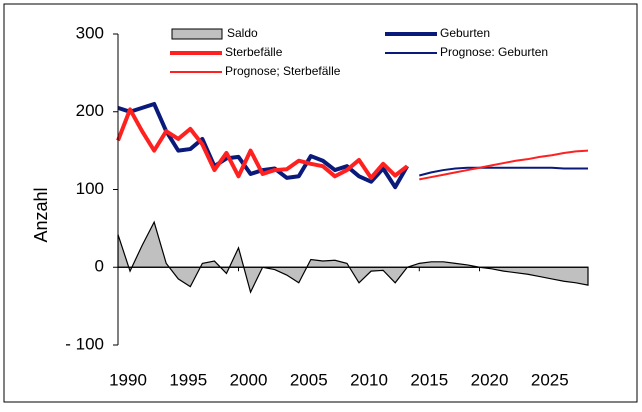 This screenshot has height=412, width=642. Describe the element at coordinates (99, 266) in the screenshot. I see `y-tick-label: 0` at that location.